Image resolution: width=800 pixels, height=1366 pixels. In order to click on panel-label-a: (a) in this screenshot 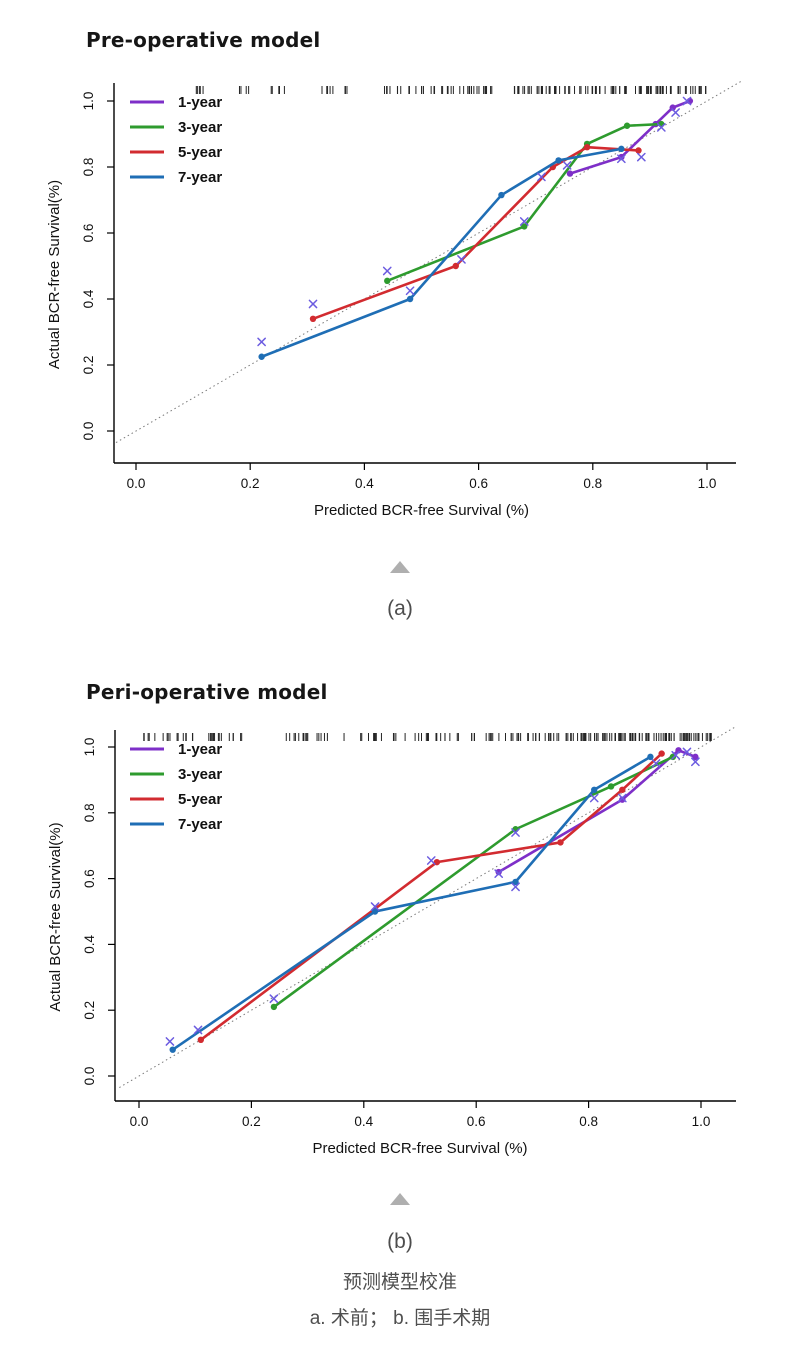, I will do `click(400, 608)`.